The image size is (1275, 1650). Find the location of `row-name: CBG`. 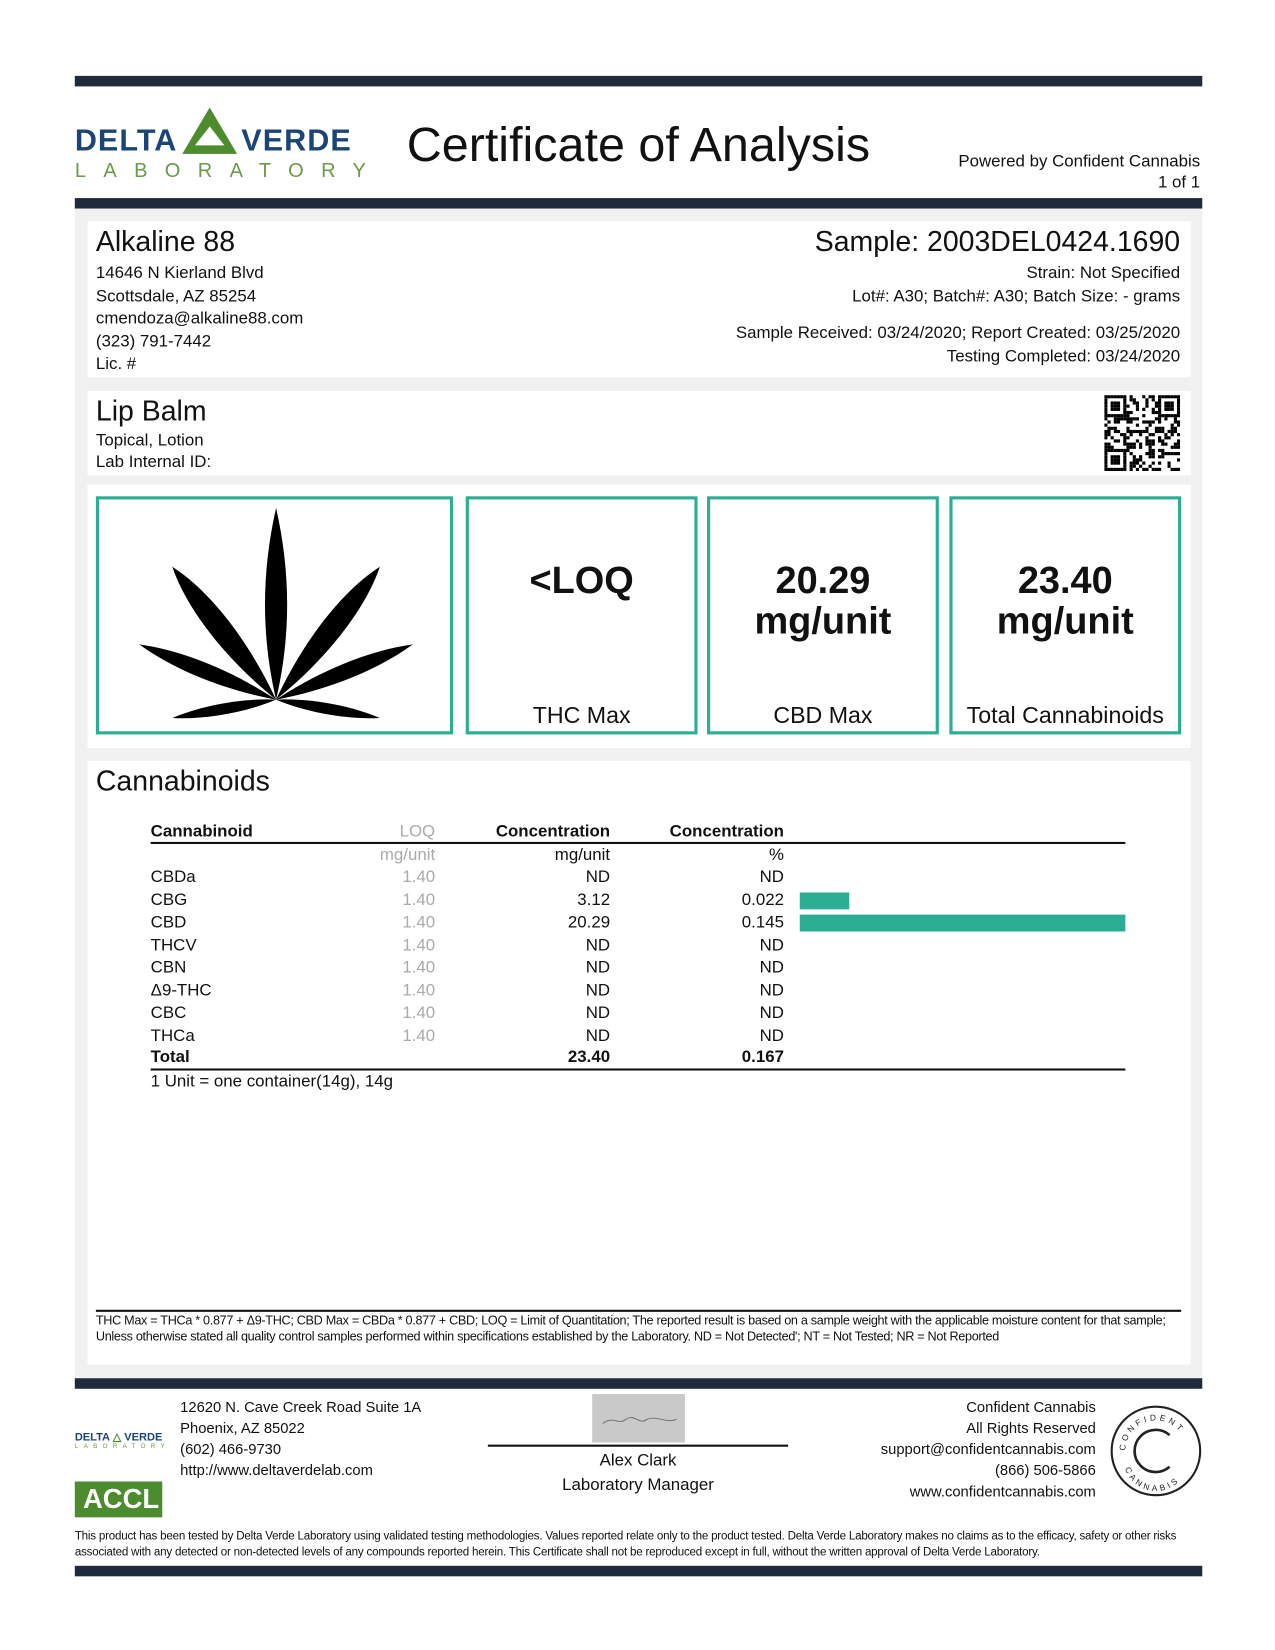

row-name: CBG is located at coordinates (169, 899).